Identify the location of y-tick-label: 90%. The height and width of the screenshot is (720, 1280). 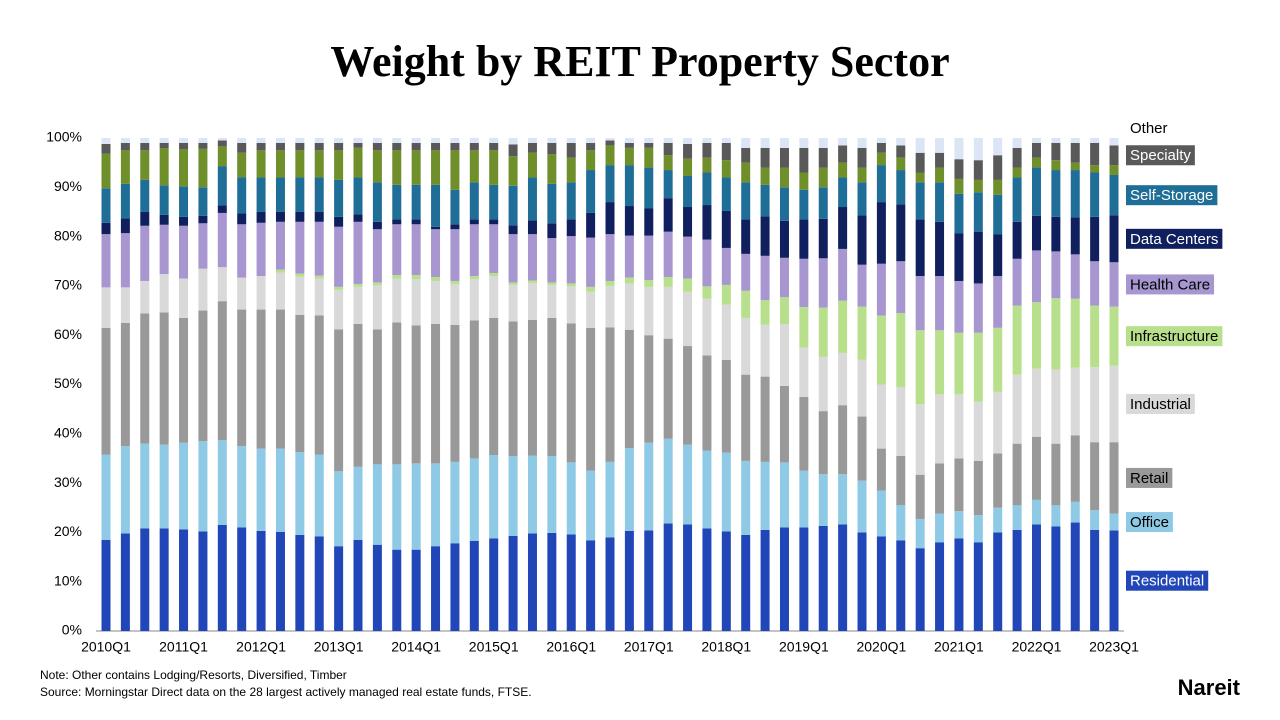
(68, 186).